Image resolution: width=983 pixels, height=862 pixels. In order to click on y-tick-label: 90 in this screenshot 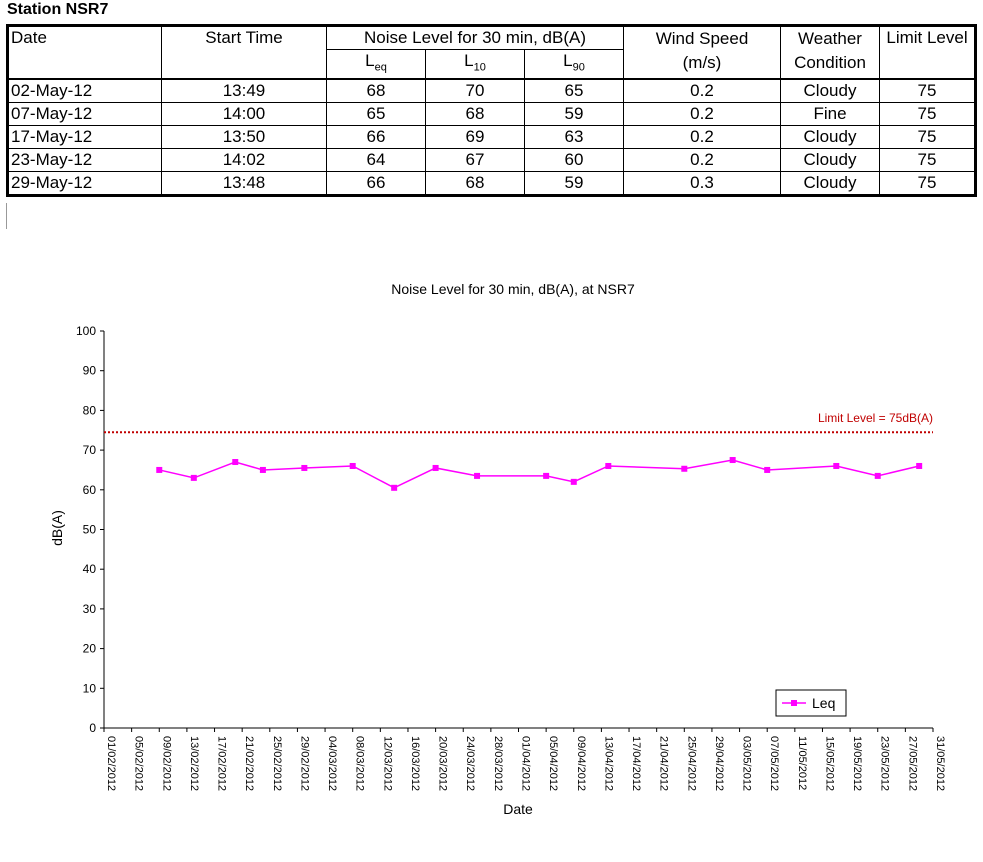, I will do `click(90, 371)`.